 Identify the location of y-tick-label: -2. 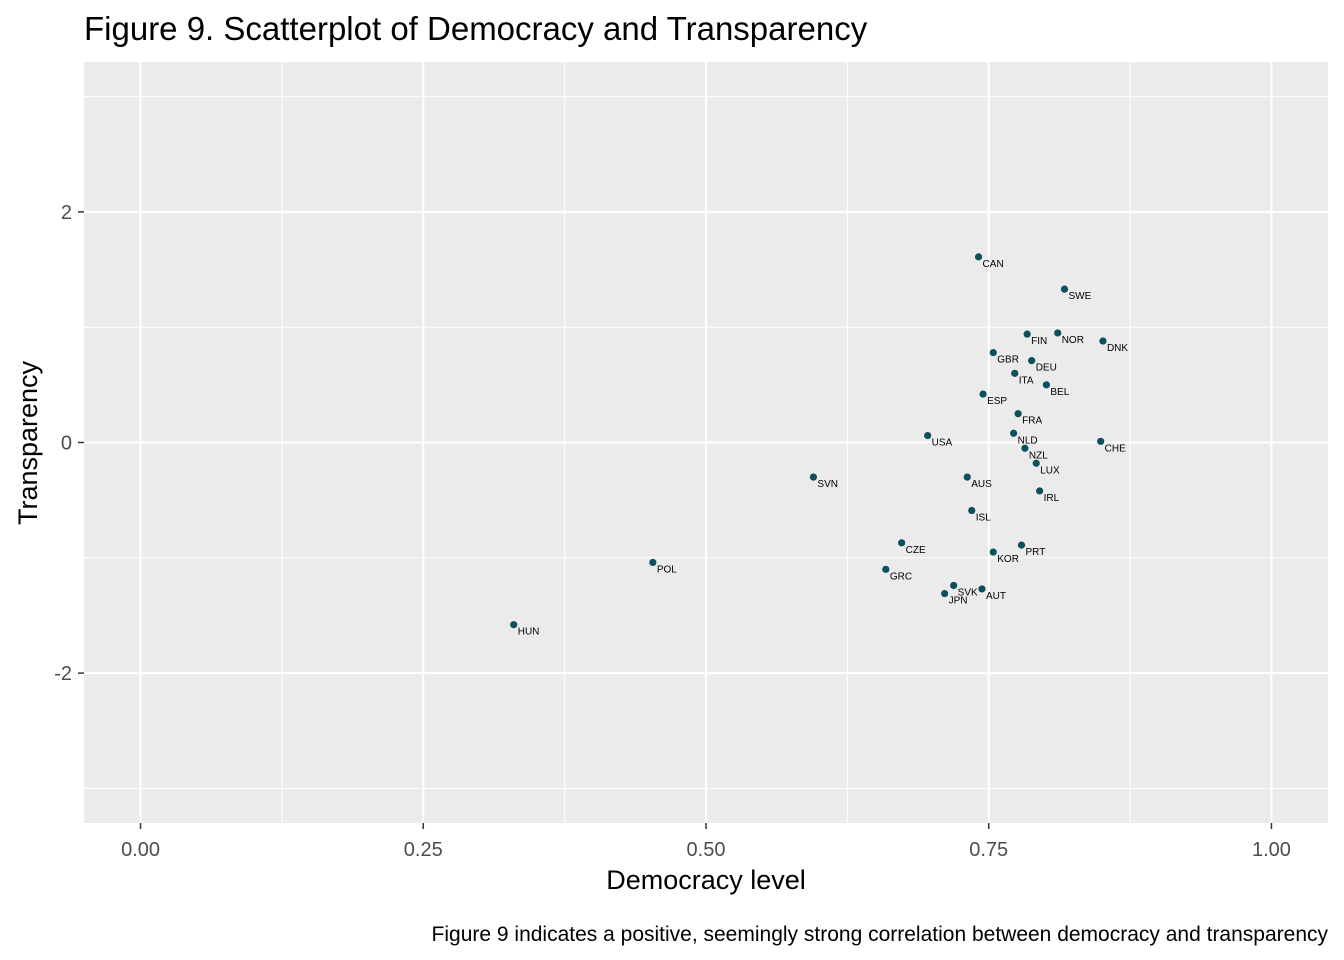
(63, 674).